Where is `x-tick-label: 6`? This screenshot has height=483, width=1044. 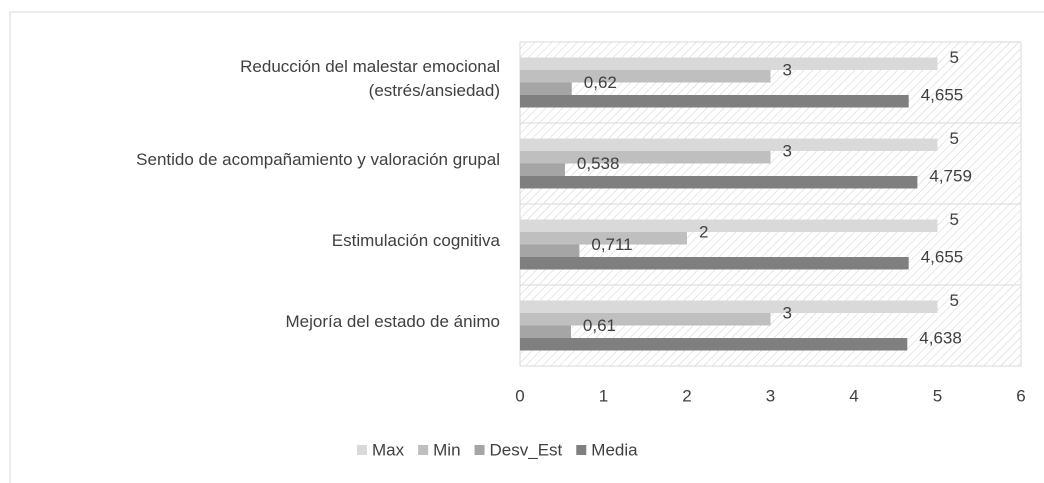
x-tick-label: 6 is located at coordinates (1020, 395).